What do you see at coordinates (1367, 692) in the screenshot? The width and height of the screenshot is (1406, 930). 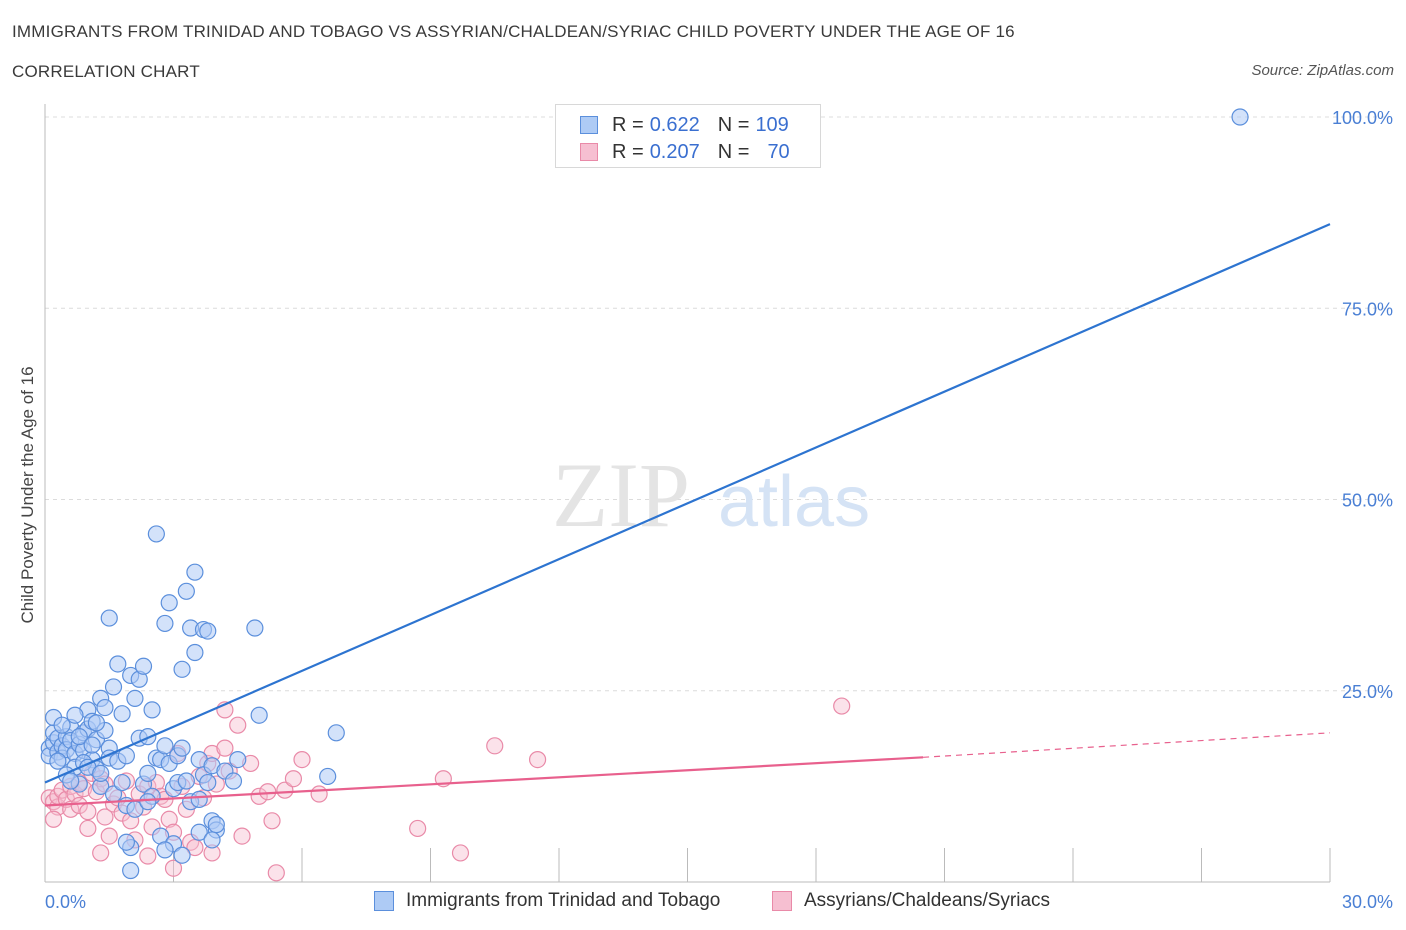 I see `y-tick-label: 25.0%` at bounding box center [1367, 692].